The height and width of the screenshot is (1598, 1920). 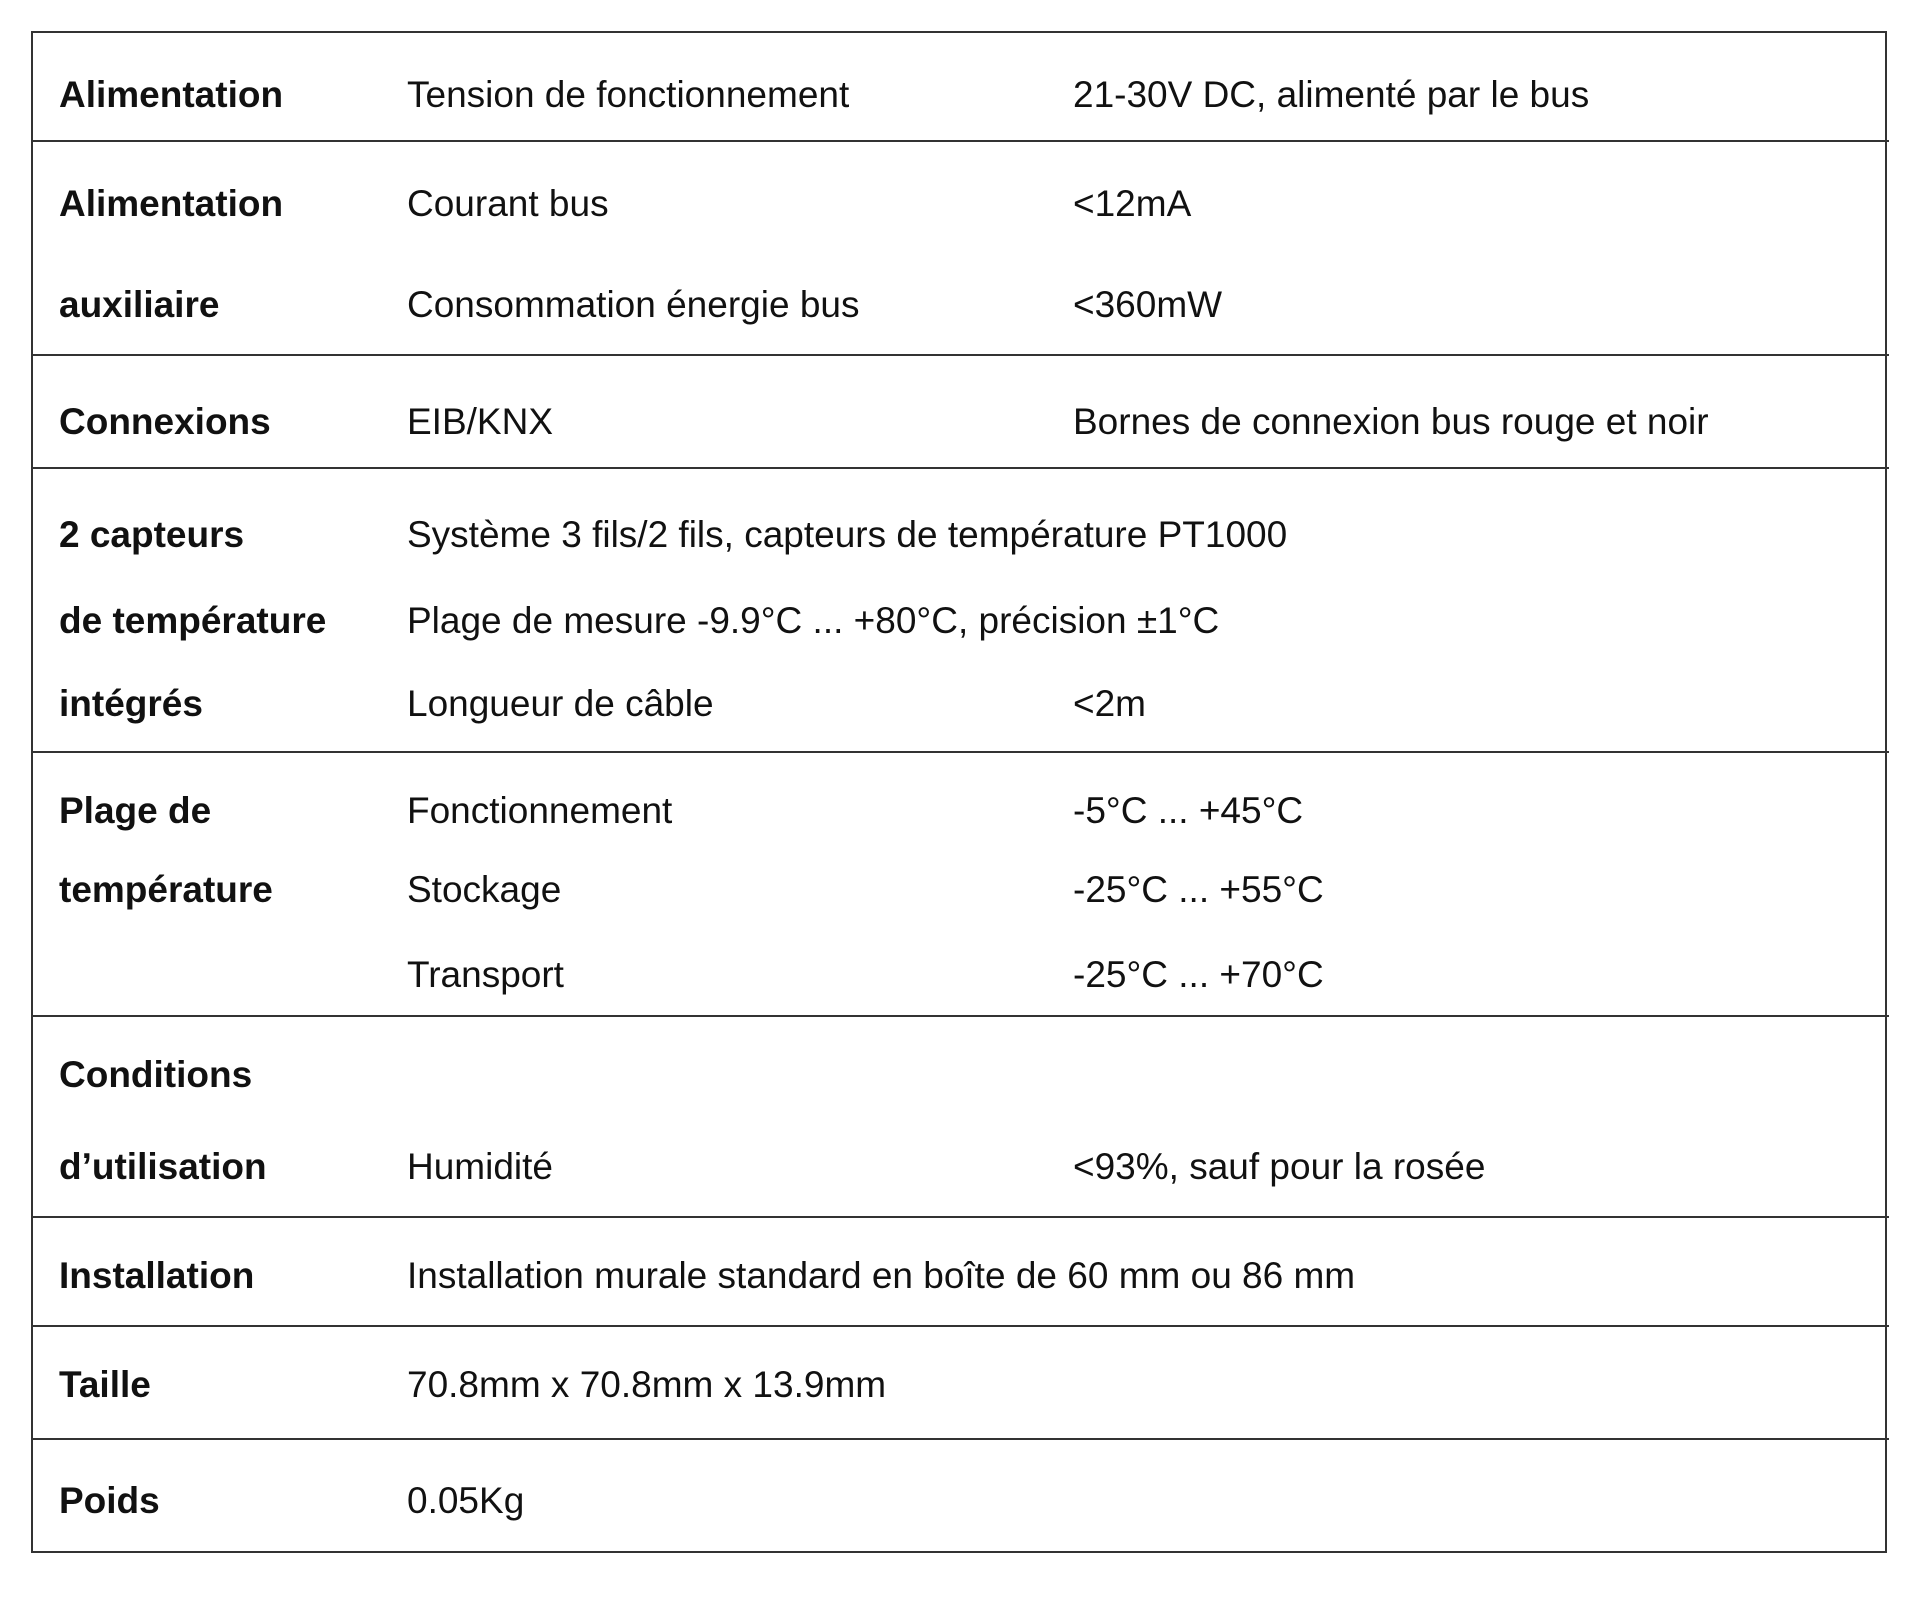 I want to click on row-label: auxiliaire, so click(x=139, y=304).